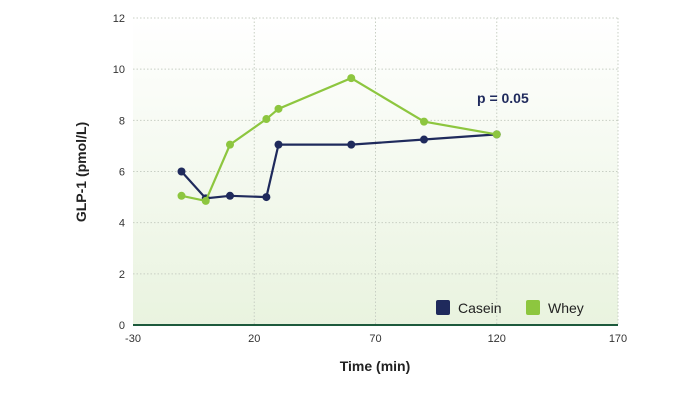 Image resolution: width=678 pixels, height=408 pixels. Describe the element at coordinates (122, 275) in the screenshot. I see `y-tick-label: 2` at that location.